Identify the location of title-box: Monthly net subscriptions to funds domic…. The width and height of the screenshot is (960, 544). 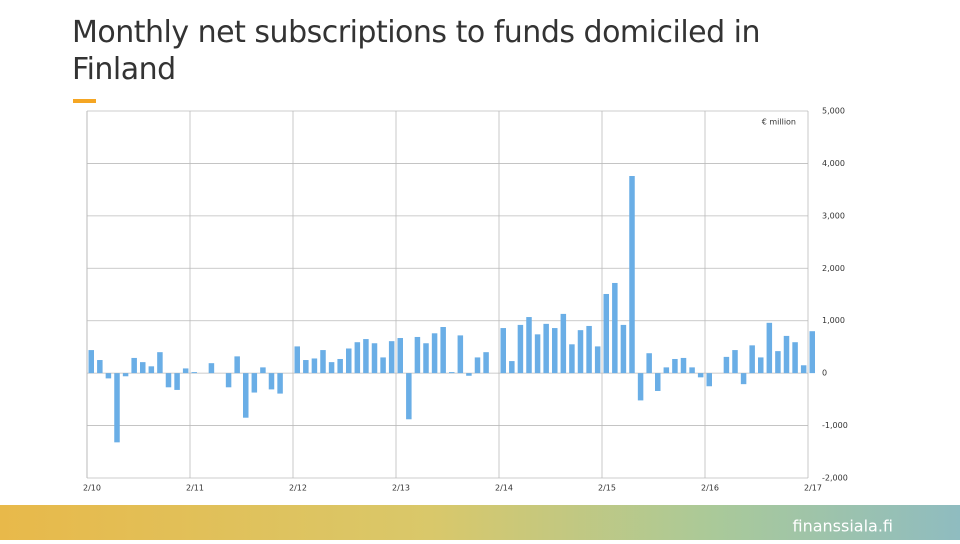
(416, 51).